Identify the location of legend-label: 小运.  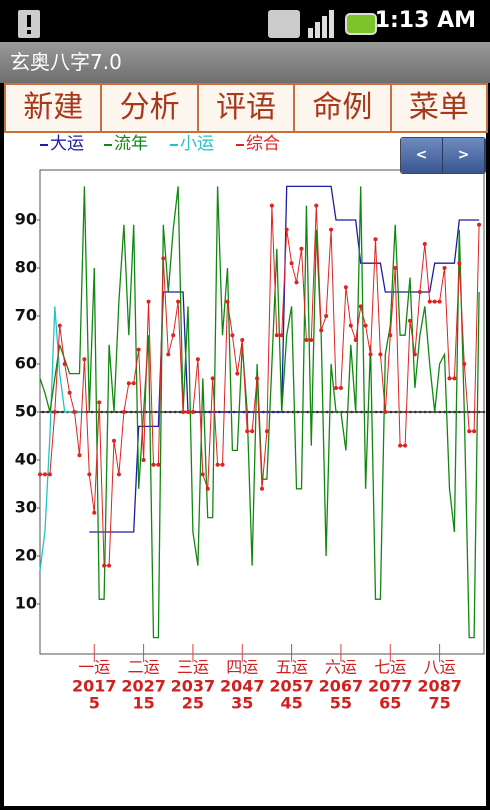
(197, 144).